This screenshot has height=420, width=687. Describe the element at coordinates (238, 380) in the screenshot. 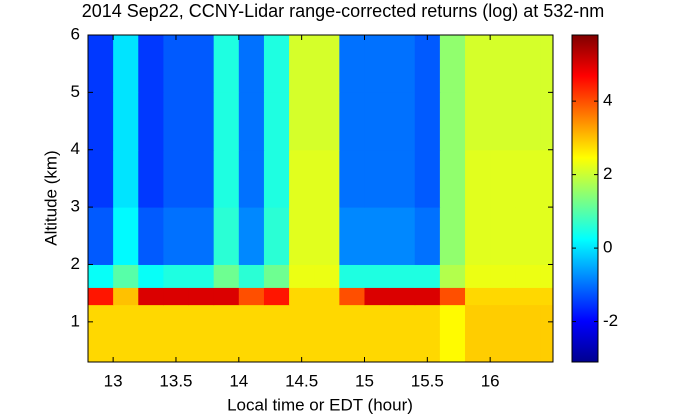

I see `x-tick-label: 14` at that location.